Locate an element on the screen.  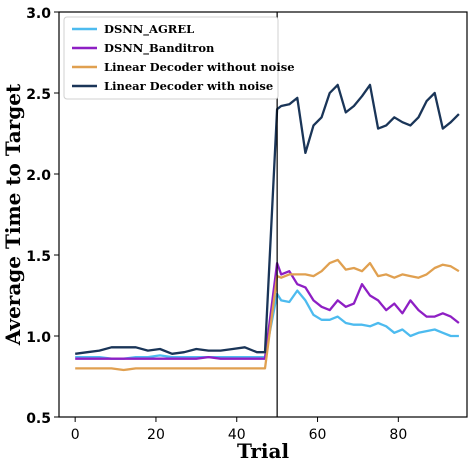
legend-label: Linear Decoder with noise is located at coordinates (188, 86).